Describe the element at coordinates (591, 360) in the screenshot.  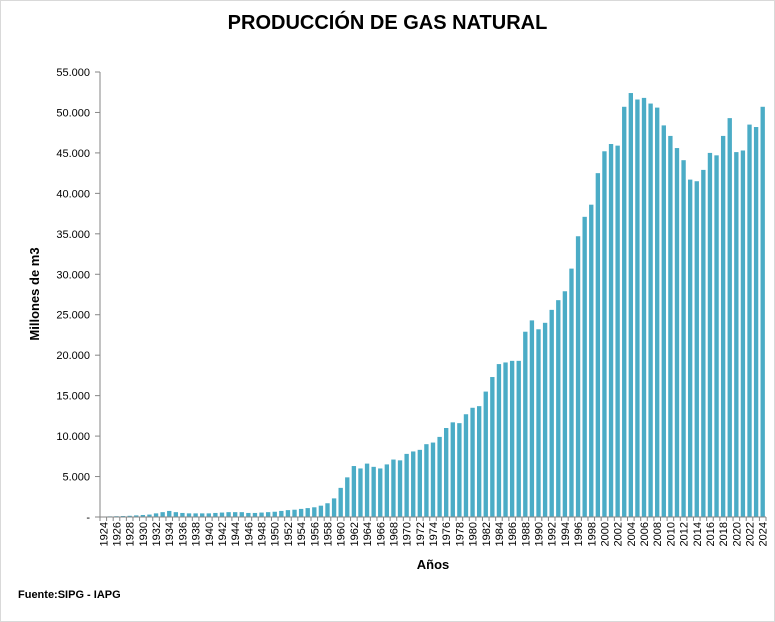
I see `bar-1998` at that location.